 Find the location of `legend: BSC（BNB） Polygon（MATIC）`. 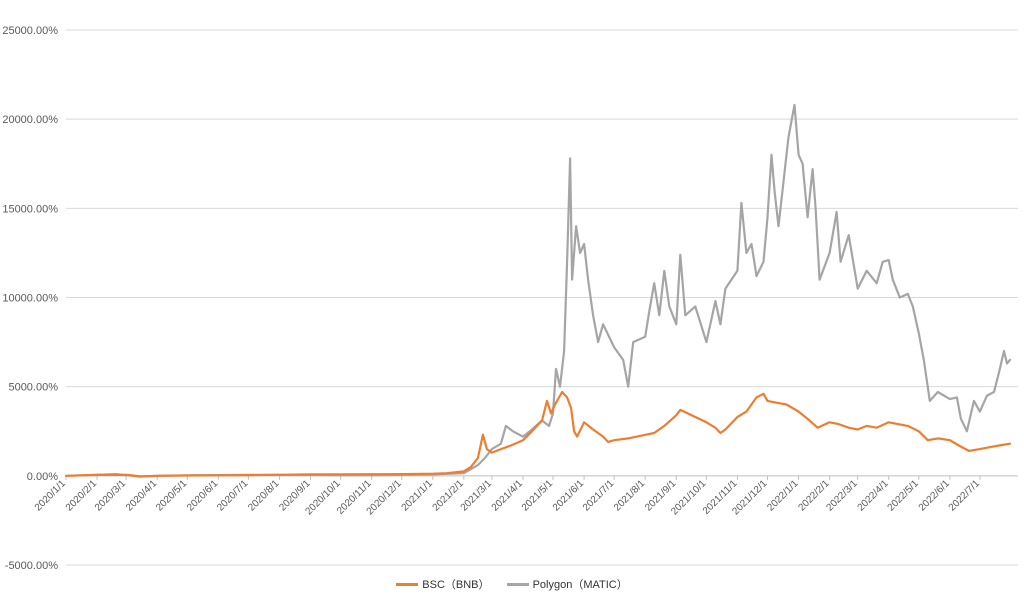

legend: BSC（BNB） Polygon（MATIC） is located at coordinates (512, 584).